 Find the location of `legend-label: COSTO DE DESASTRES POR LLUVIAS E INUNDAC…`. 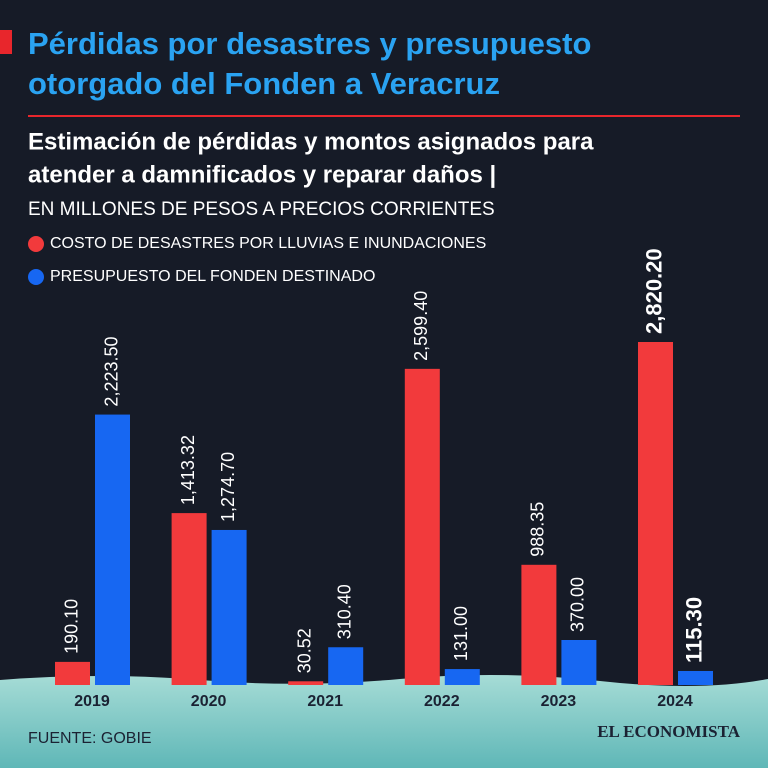

legend-label: COSTO DE DESASTRES POR LLUVIAS E INUNDAC… is located at coordinates (268, 243).